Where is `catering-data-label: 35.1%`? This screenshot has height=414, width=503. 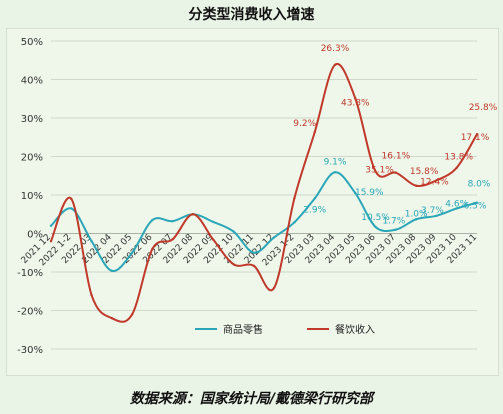
catering-data-label: 35.1% is located at coordinates (379, 171).